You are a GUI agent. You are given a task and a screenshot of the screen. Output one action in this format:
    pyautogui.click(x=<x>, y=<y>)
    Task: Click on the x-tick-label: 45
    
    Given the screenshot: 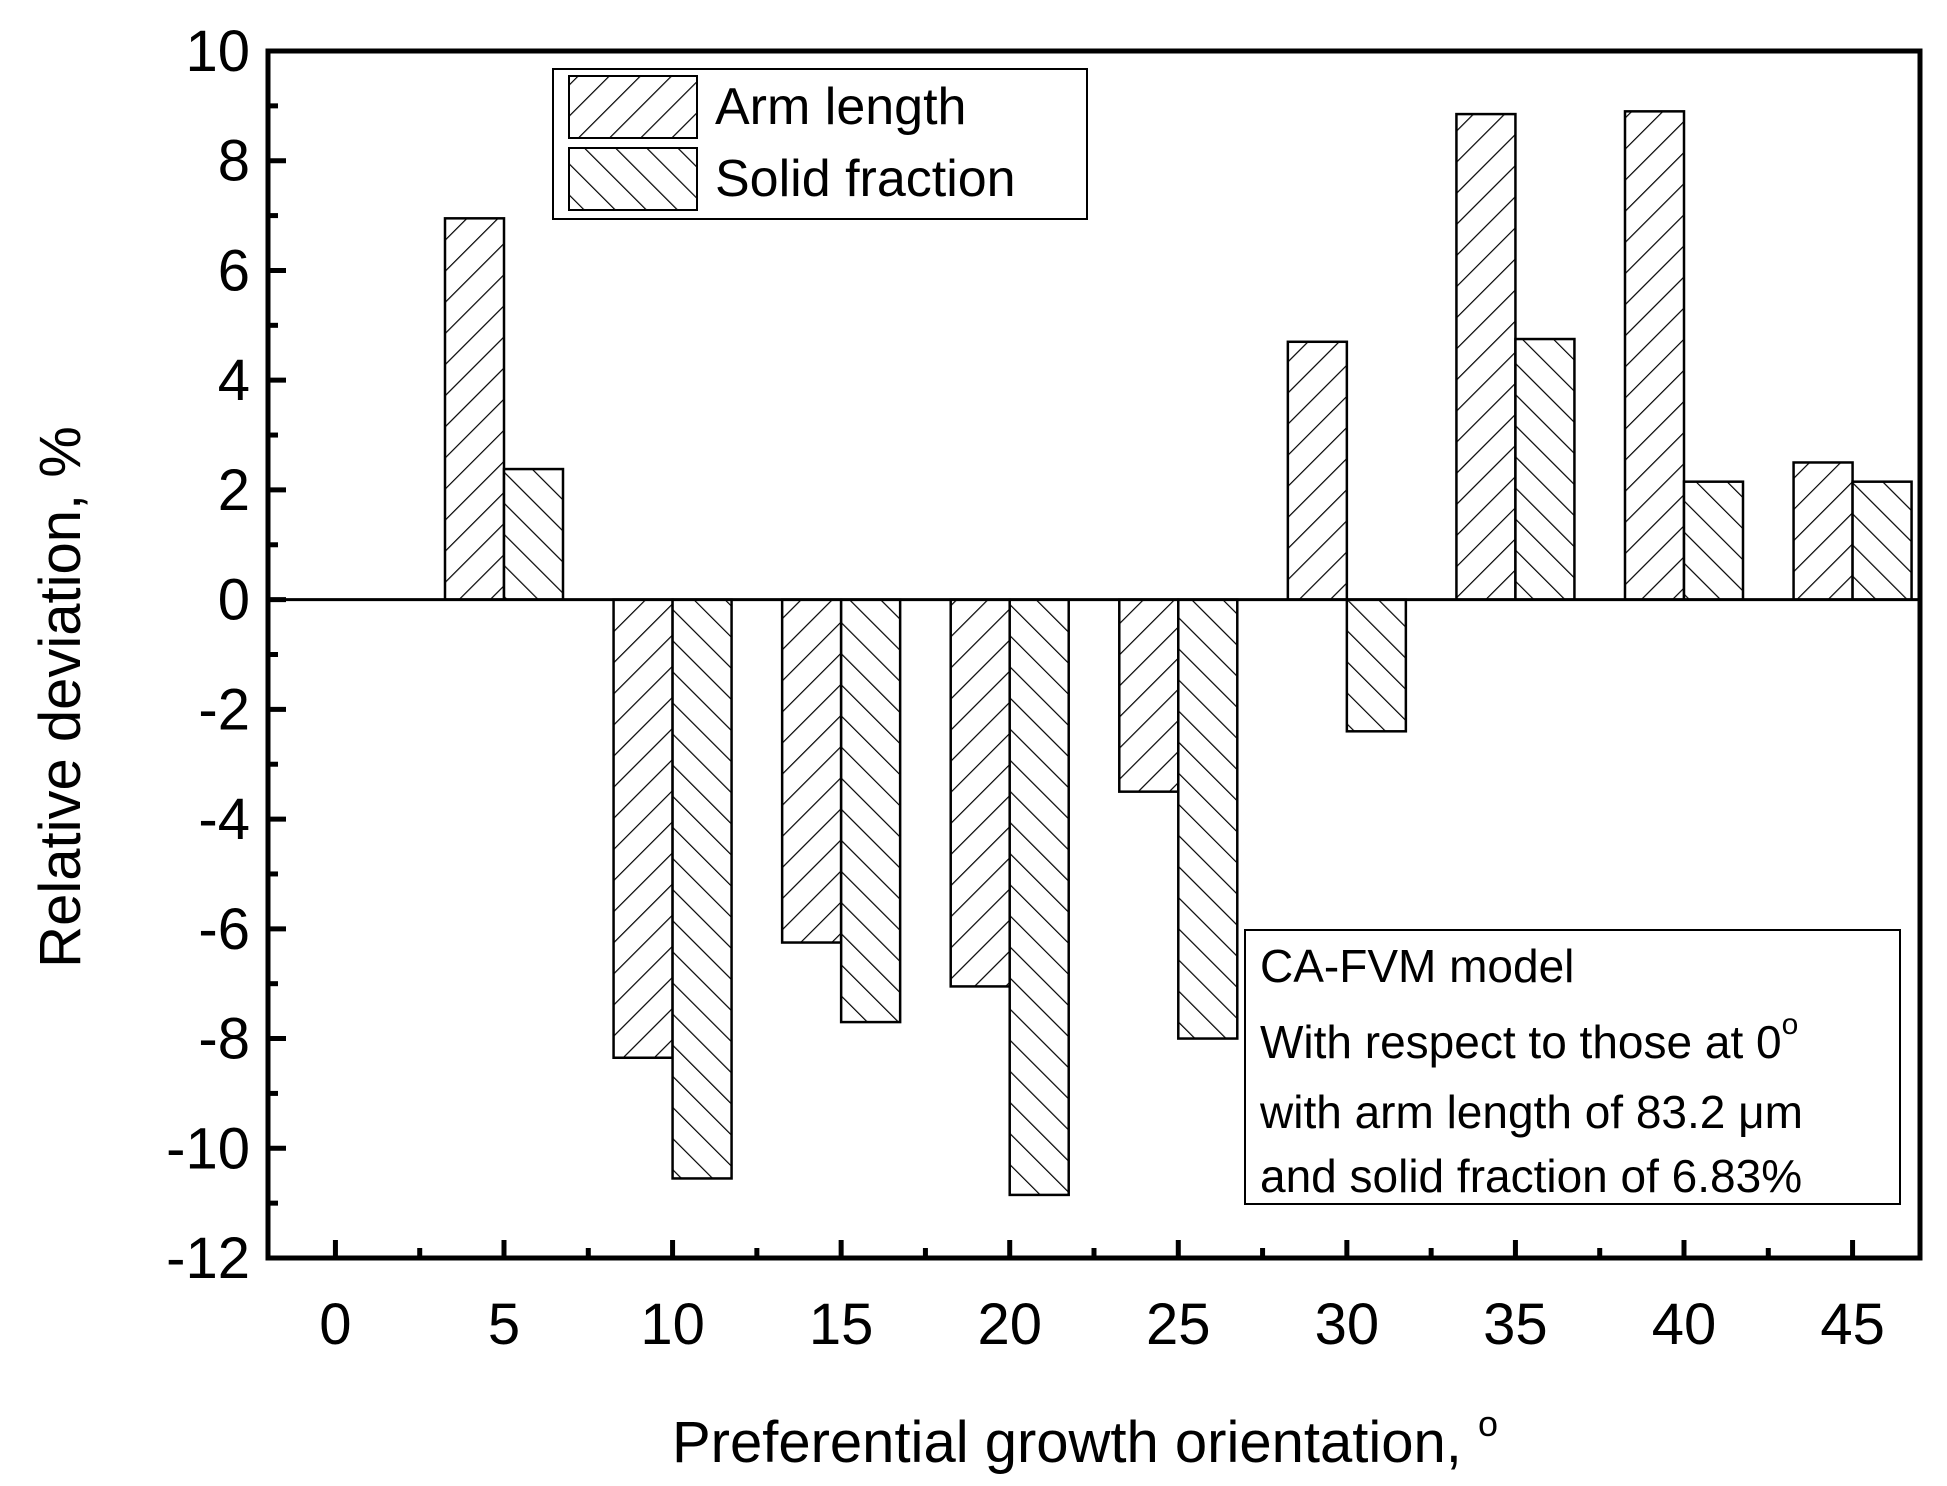 What is the action you would take?
    pyautogui.click(x=1852, y=1324)
    